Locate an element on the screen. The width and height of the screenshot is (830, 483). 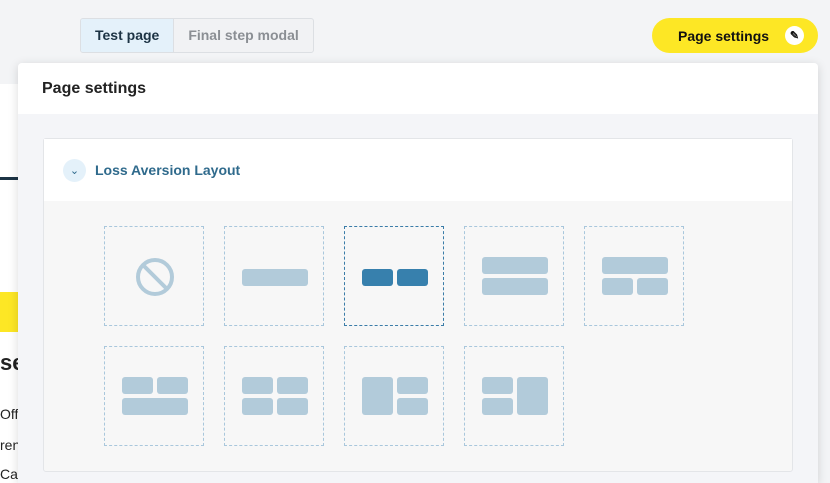
layout-option-two-rows is located at coordinates (514, 276).